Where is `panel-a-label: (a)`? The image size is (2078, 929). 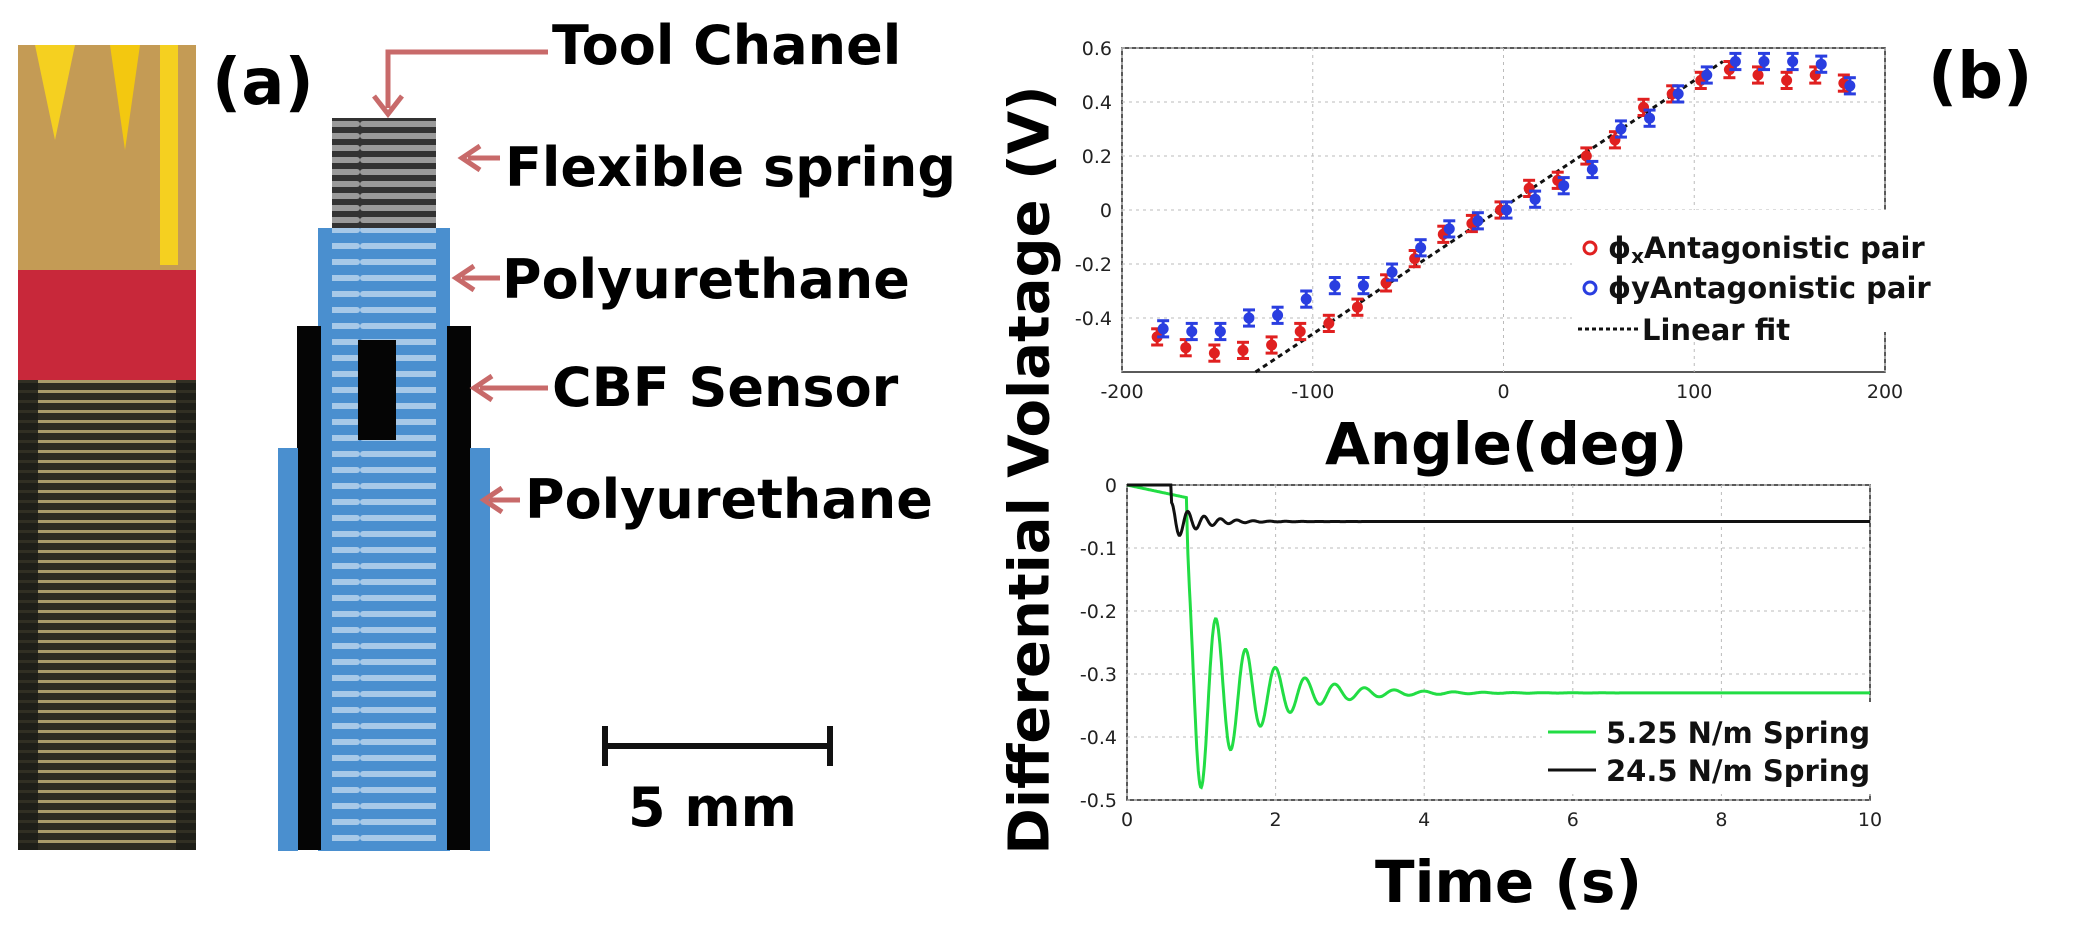 panel-a-label: (a) is located at coordinates (263, 83).